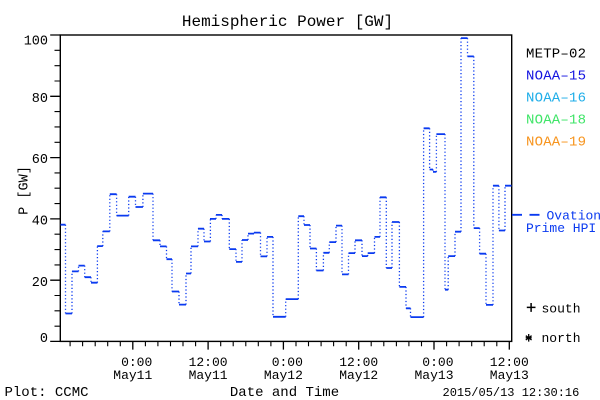 The image size is (600, 400). What do you see at coordinates (556, 99) in the screenshot?
I see `svg-text: NOAA–16` at bounding box center [556, 99].